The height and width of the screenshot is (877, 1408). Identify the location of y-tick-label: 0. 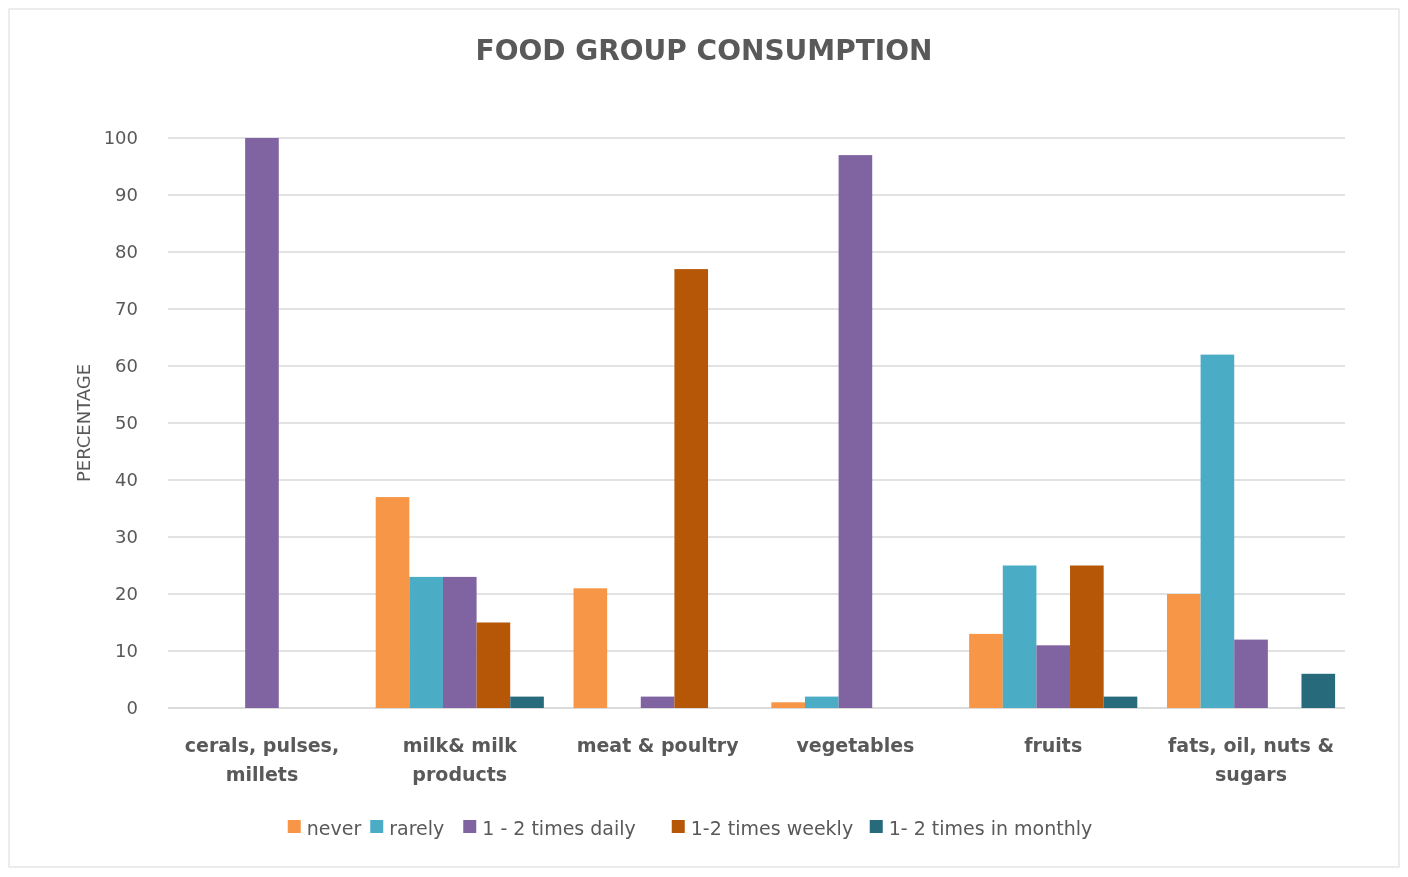
(132, 708).